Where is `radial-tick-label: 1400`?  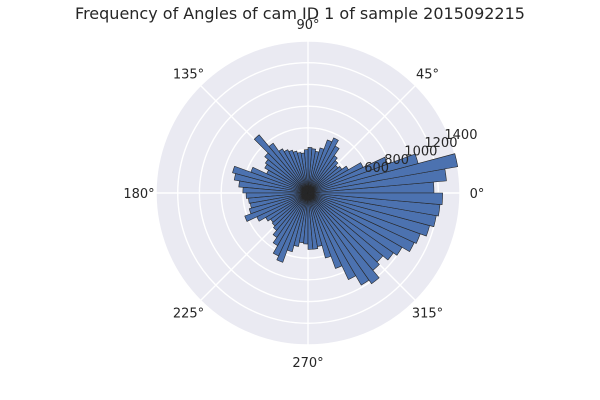
radial-tick-label: 1400 is located at coordinates (460, 135).